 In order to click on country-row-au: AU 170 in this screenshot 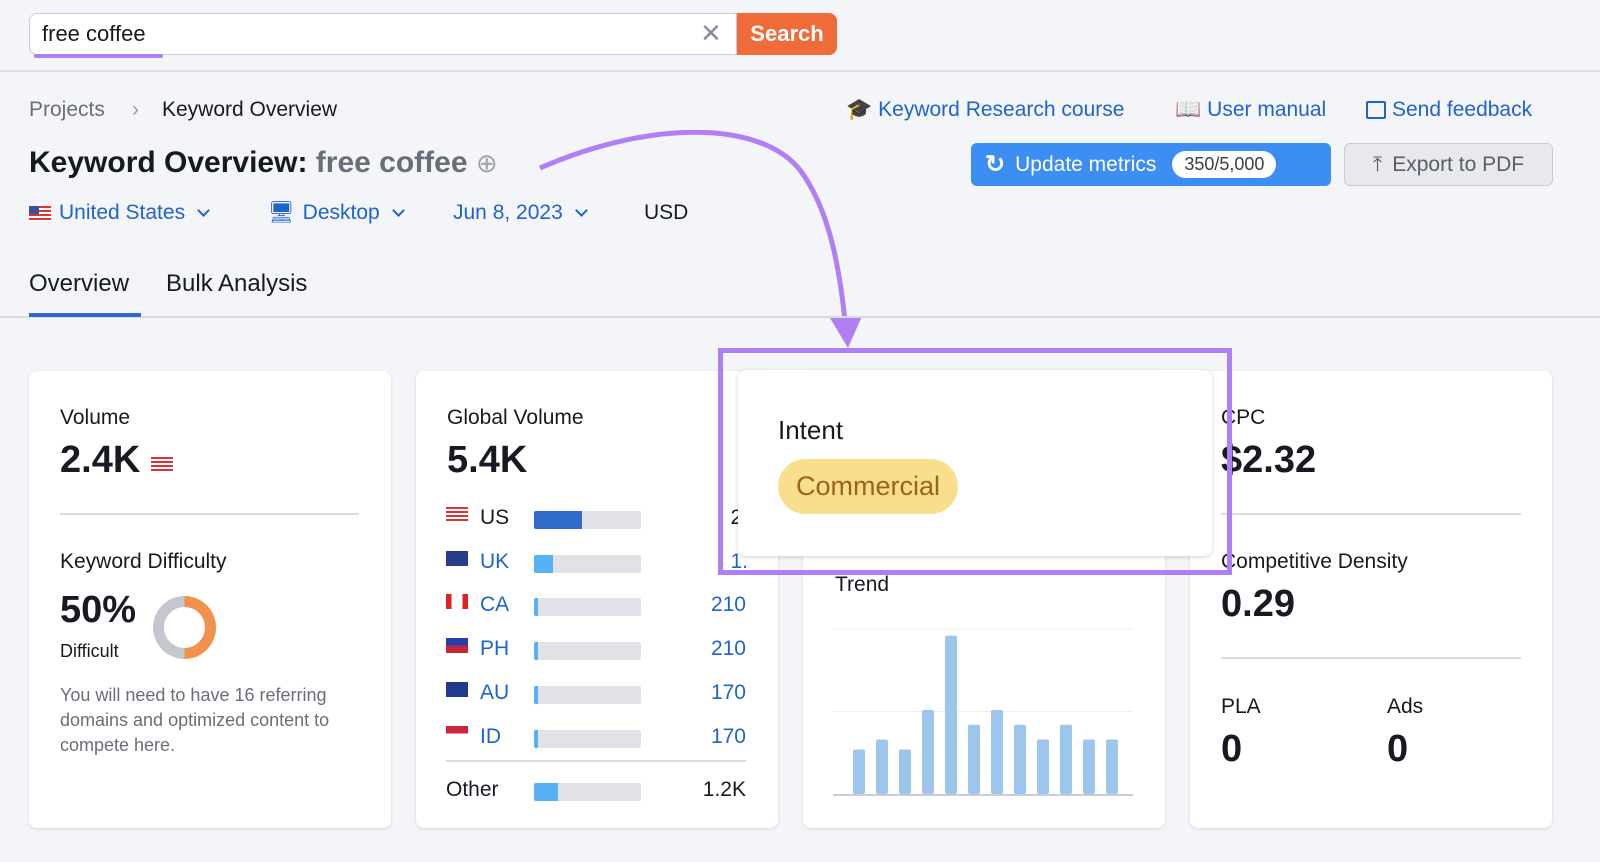, I will do `click(596, 693)`.